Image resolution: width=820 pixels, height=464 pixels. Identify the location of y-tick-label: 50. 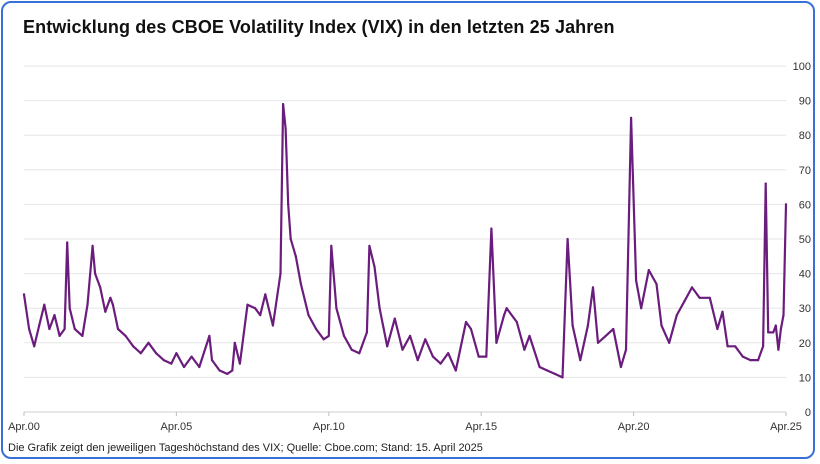
(805, 240).